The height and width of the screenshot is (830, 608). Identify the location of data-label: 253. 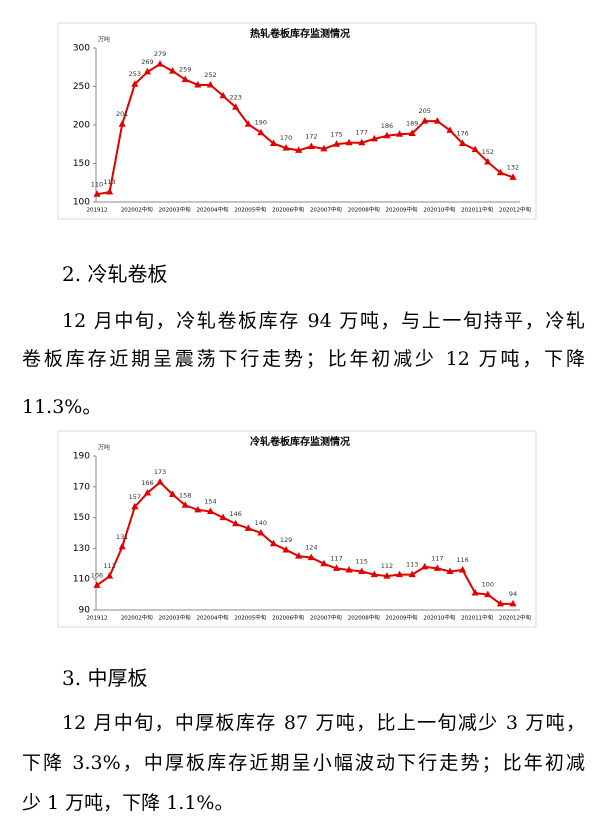
(135, 74).